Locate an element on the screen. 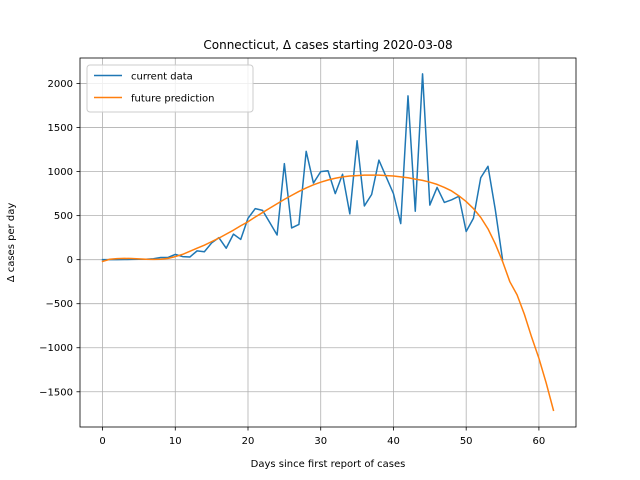  y-tick-label: −1000 is located at coordinates (56, 348).